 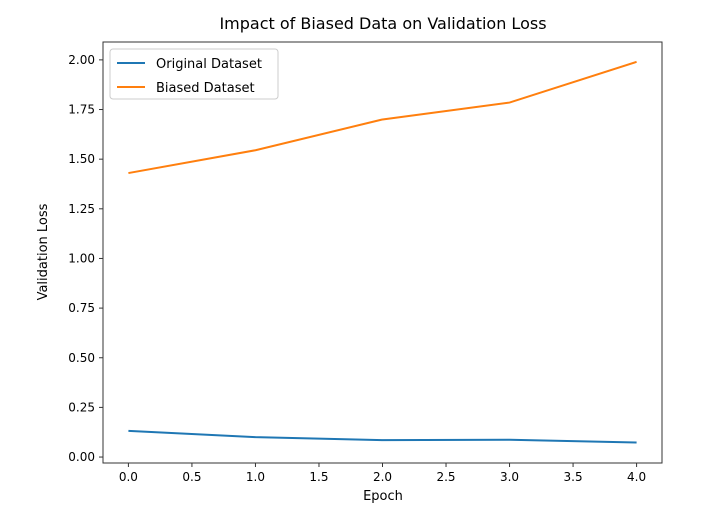 I want to click on y-axis-label: Validation Loss, so click(x=43, y=251).